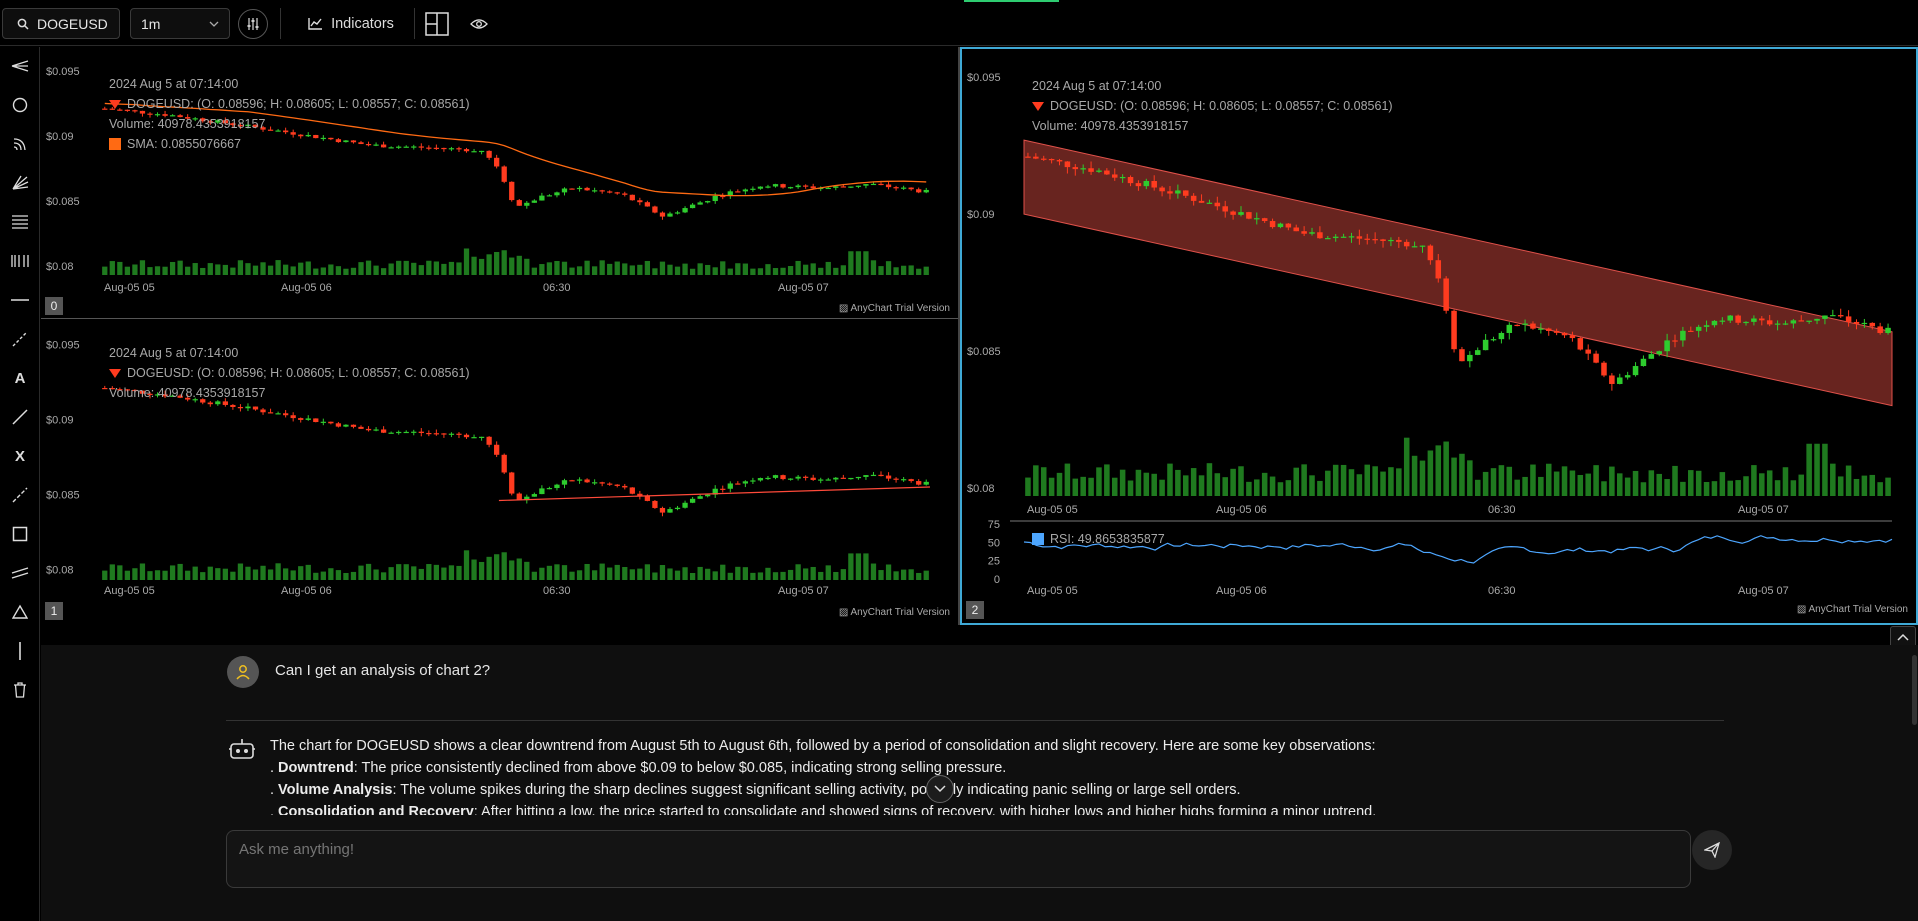 The image size is (1918, 921). I want to click on triangle-tool-button, so click(20, 612).